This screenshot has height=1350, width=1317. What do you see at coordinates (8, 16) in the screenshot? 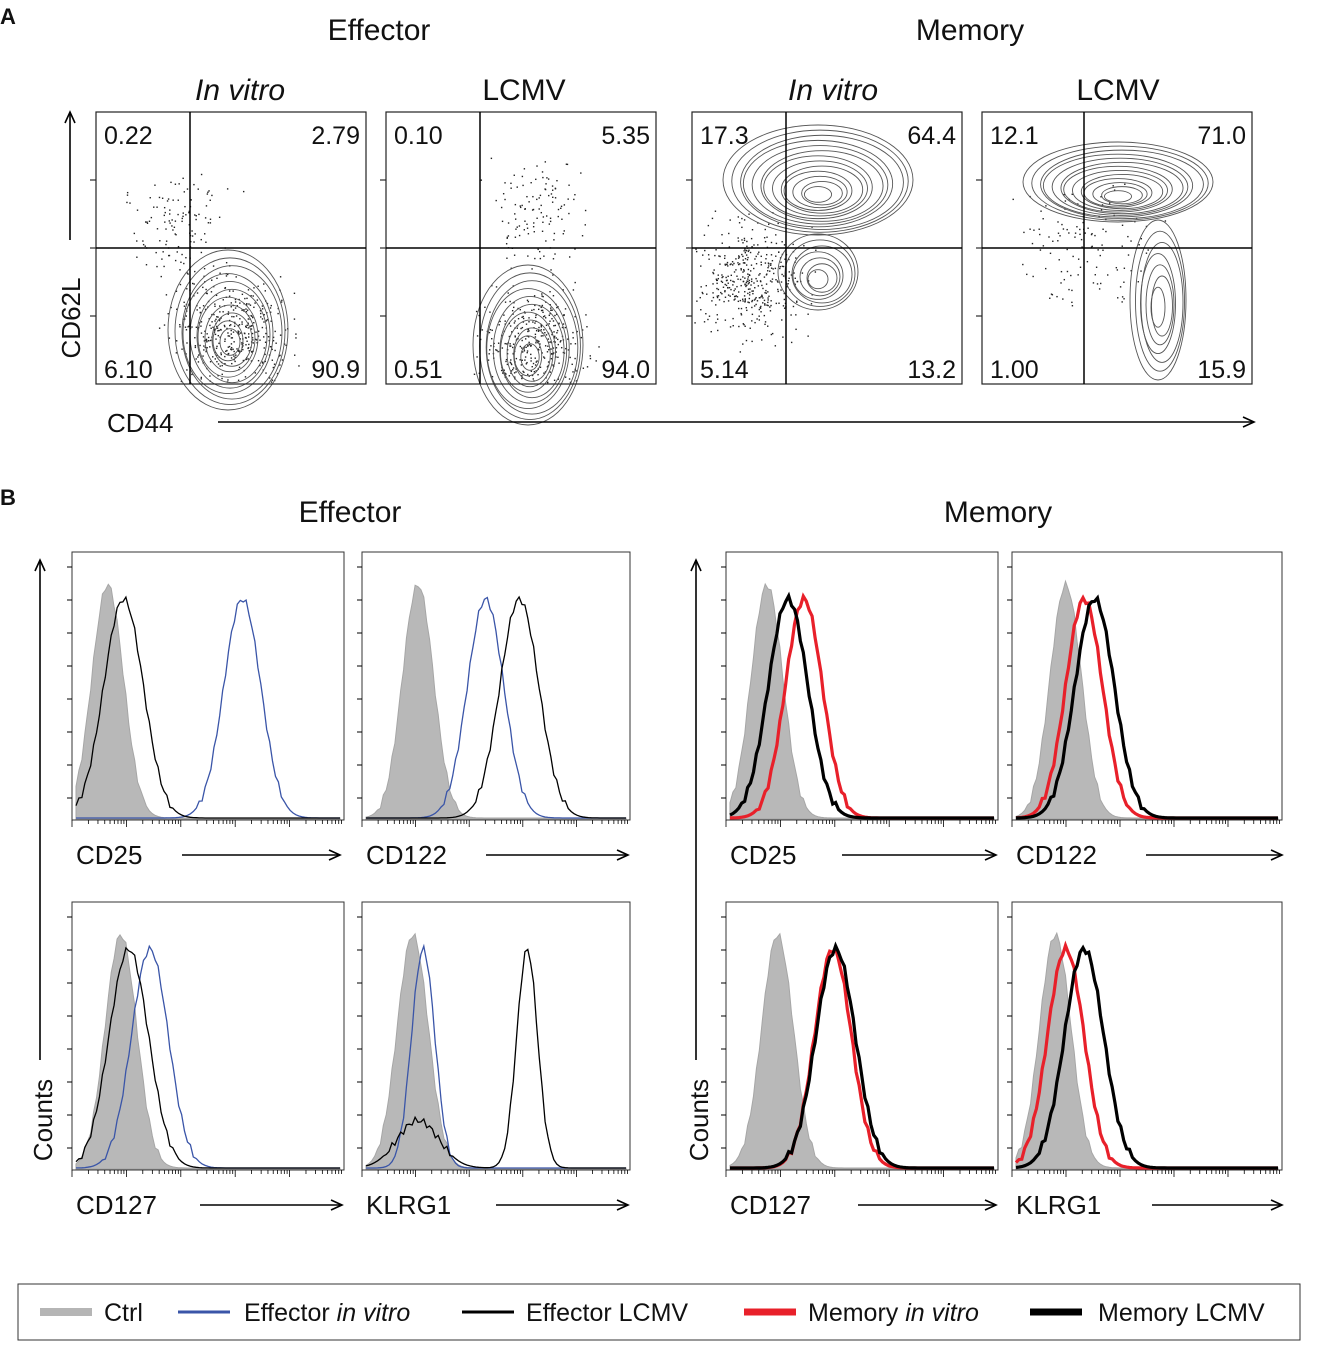
I see `panel-a-label: A` at bounding box center [8, 16].